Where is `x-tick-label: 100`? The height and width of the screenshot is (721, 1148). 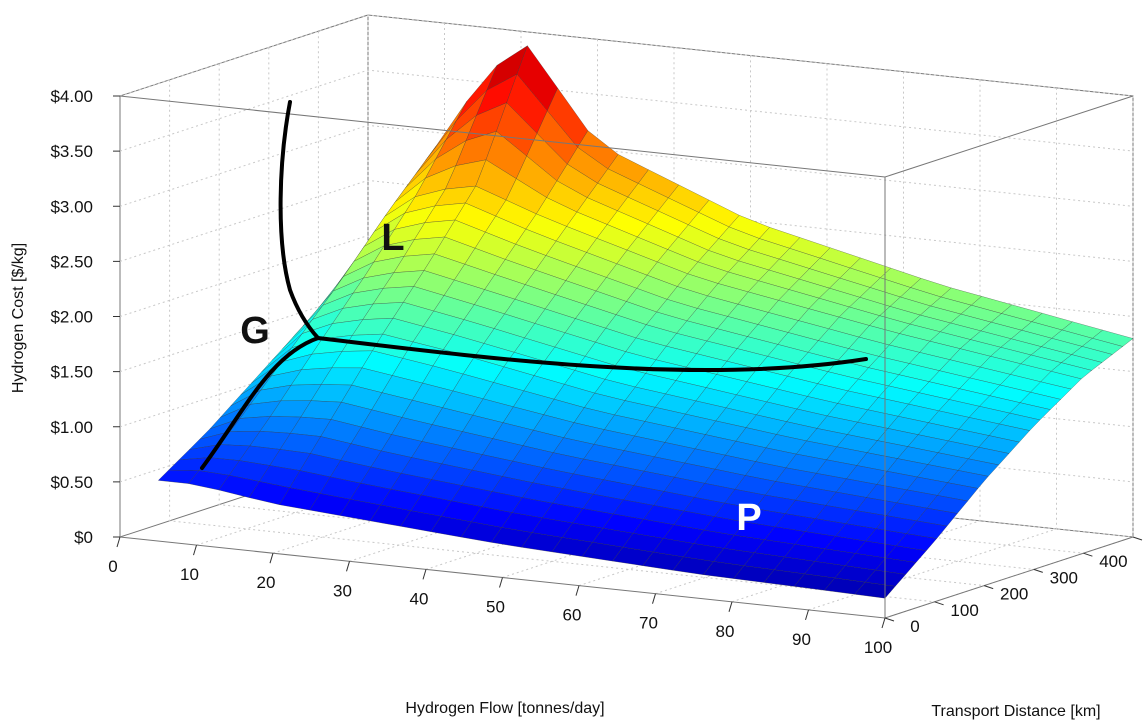
x-tick-label: 100 is located at coordinates (878, 647).